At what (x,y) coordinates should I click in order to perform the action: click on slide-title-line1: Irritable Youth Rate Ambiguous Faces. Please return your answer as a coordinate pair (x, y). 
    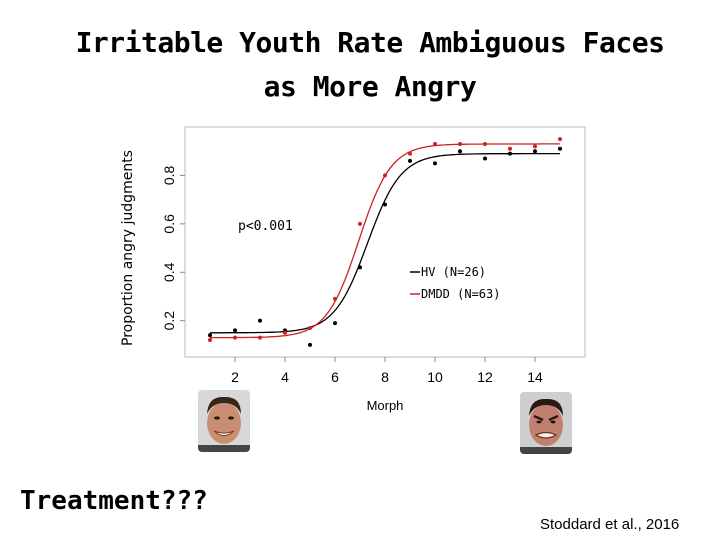
    Looking at the image, I should click on (370, 42).